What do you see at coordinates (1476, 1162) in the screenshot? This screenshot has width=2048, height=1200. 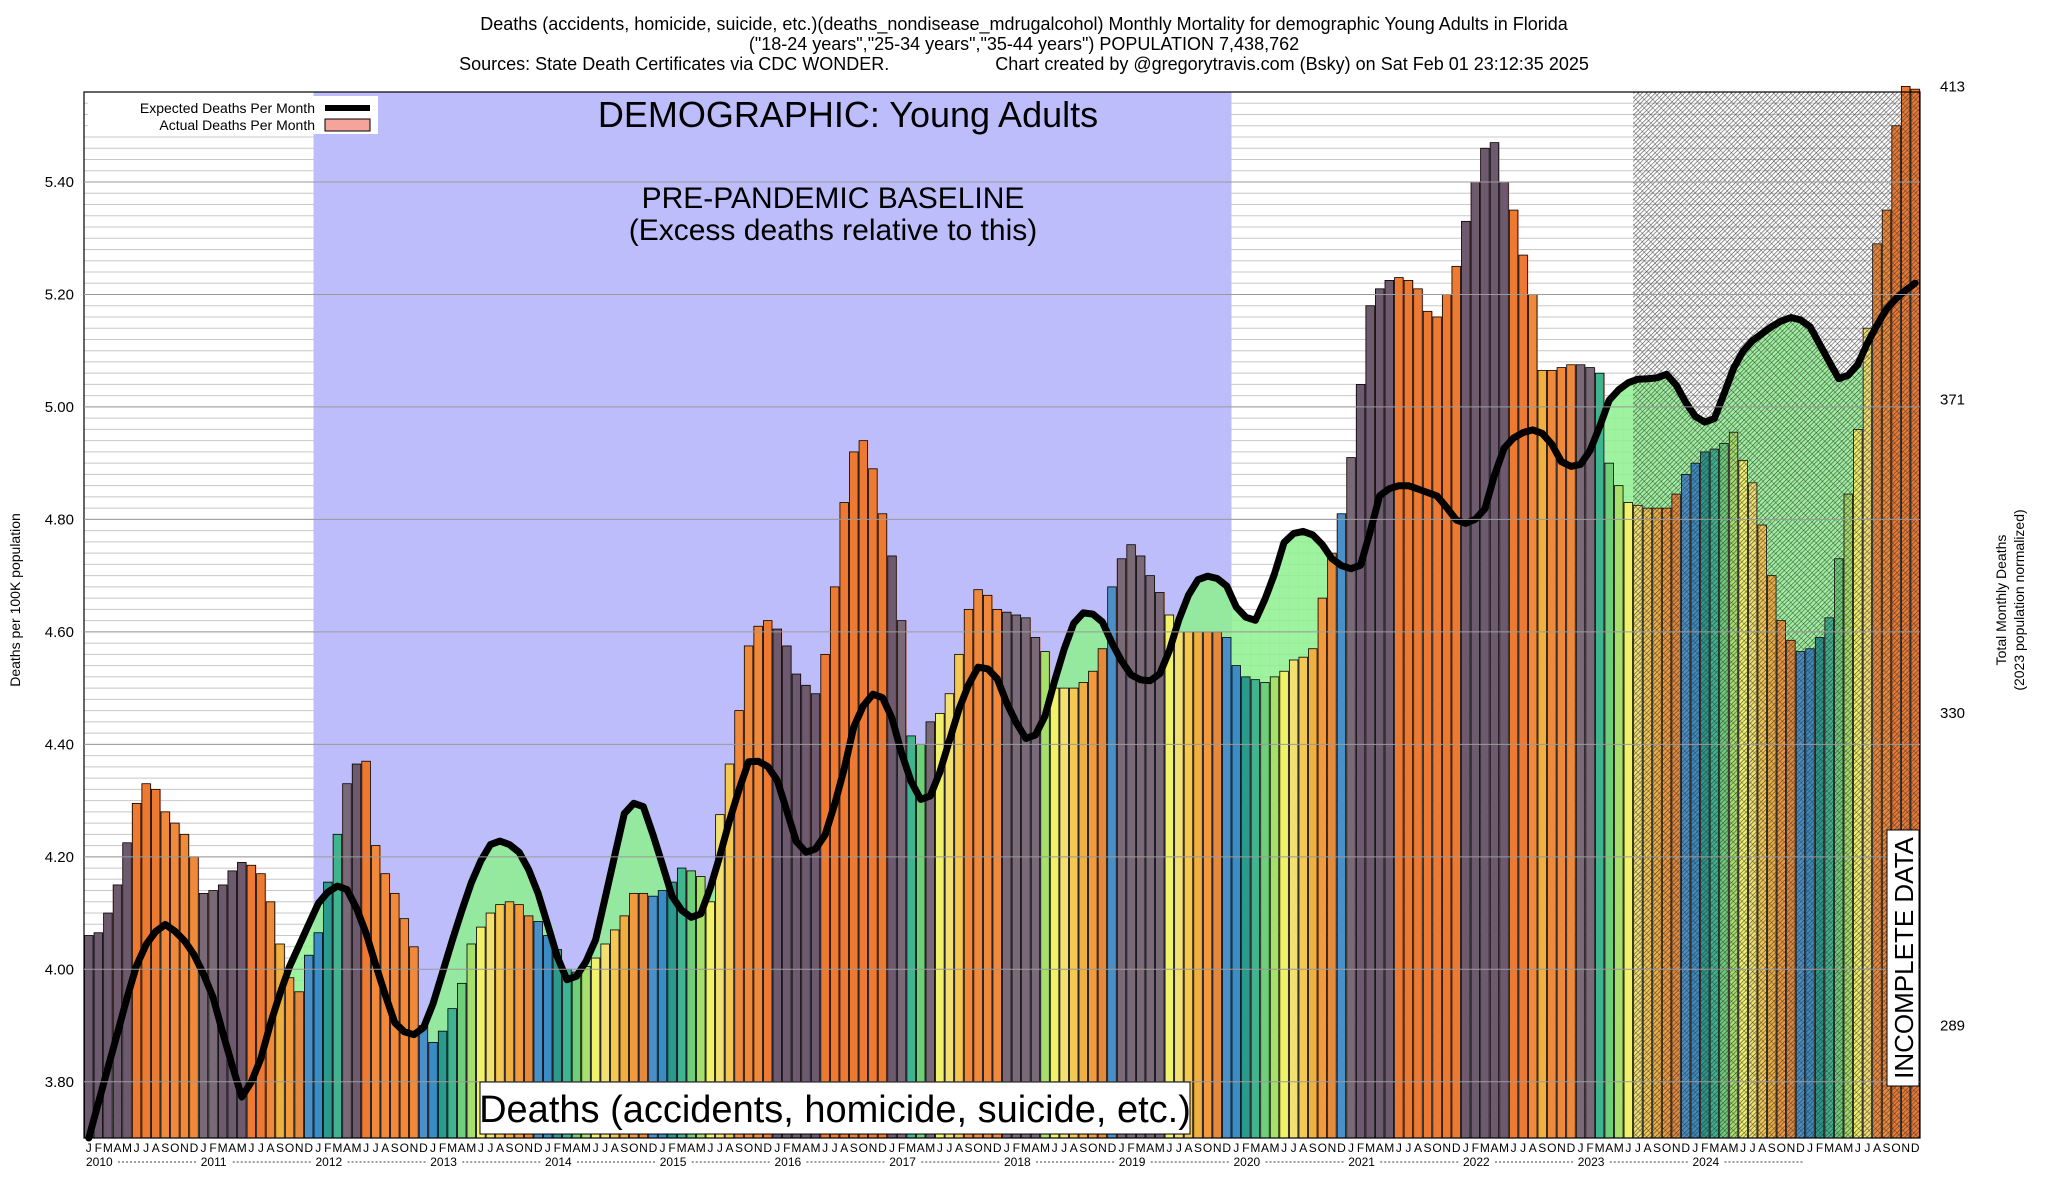 I see `year-label: 2022` at bounding box center [1476, 1162].